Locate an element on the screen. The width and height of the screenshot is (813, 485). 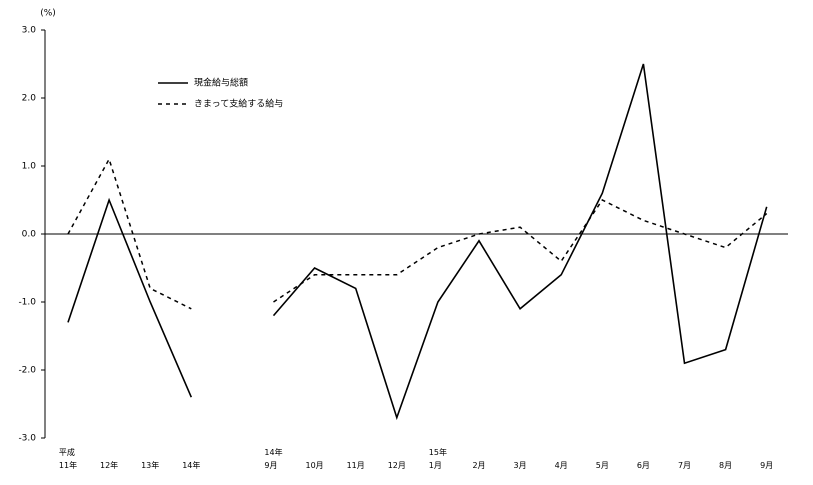
x-tick-label: 10月 is located at coordinates (314, 465).